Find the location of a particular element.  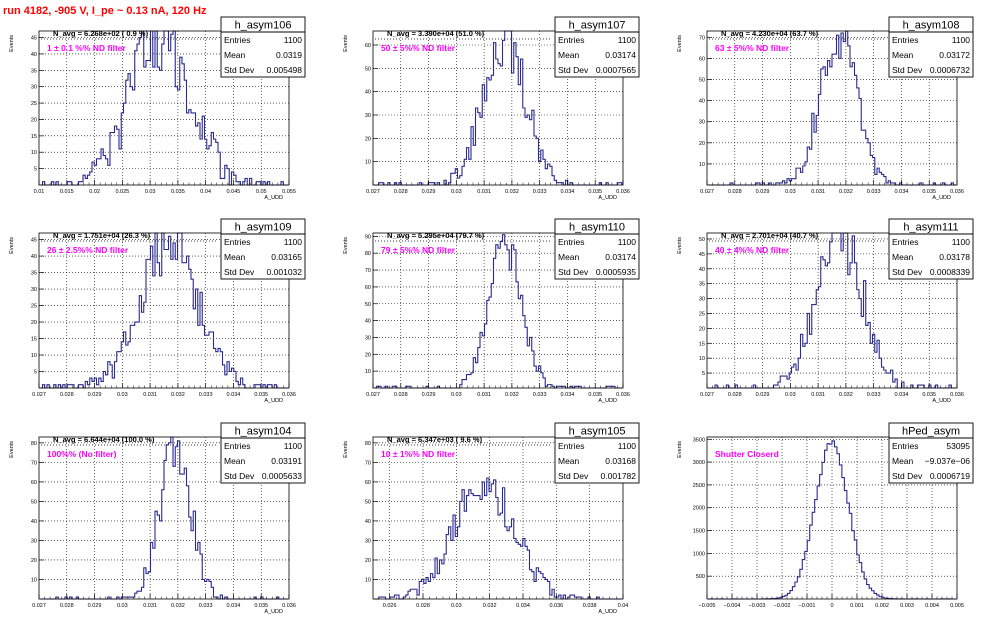

filter-label: 10 ± 1%% ND filter is located at coordinates (418, 454).